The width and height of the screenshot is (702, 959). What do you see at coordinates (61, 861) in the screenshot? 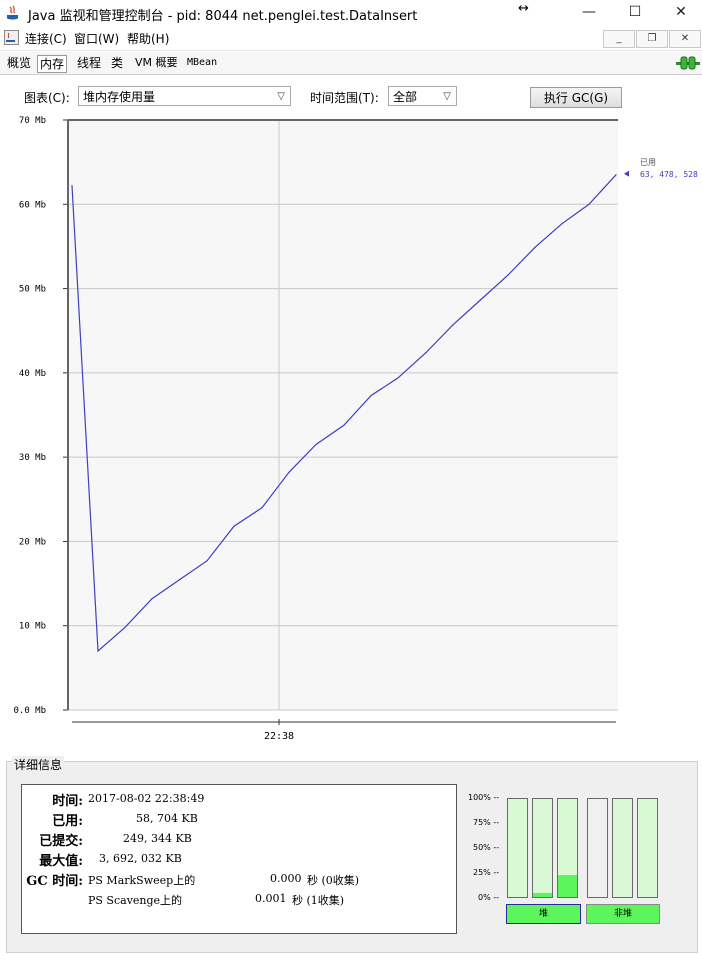
I see `max-label: 最大值:` at bounding box center [61, 861].